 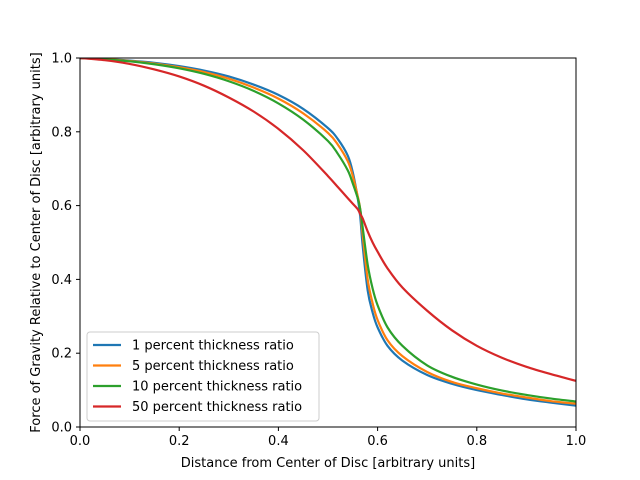 I want to click on legend-label-3: 10 percent thickness ratio, so click(x=217, y=387).